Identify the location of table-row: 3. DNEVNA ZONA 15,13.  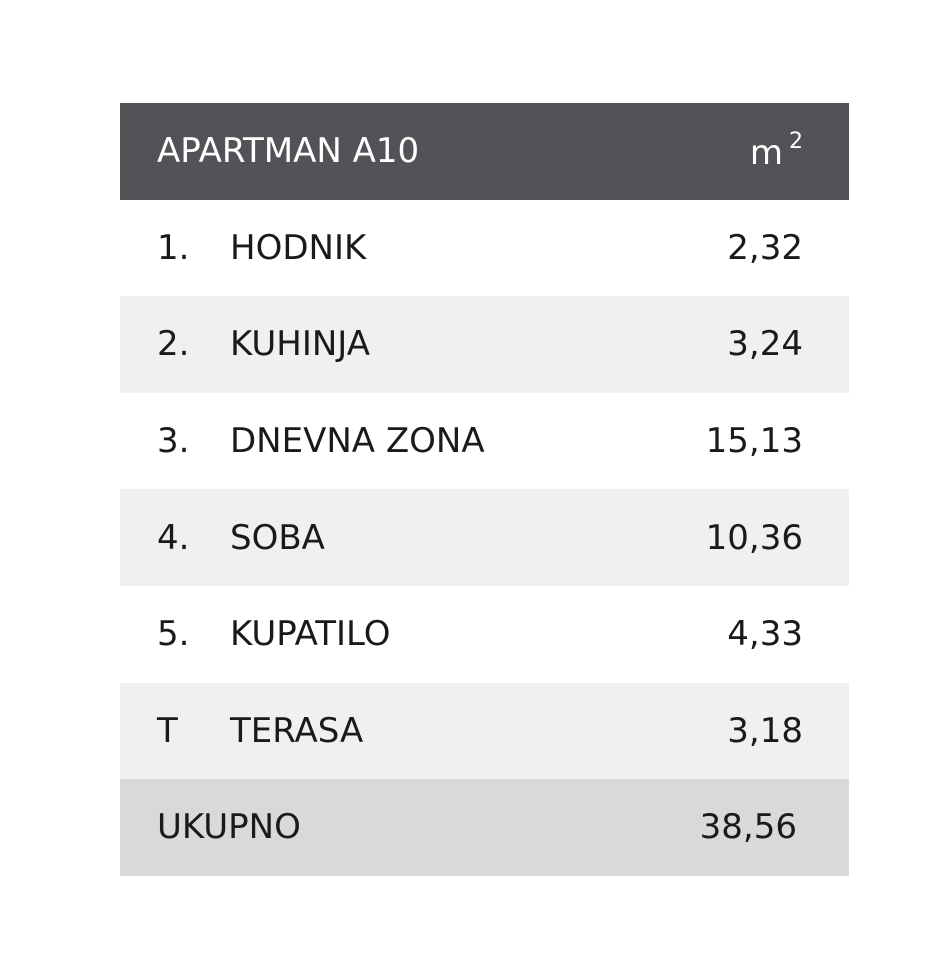
(484, 441).